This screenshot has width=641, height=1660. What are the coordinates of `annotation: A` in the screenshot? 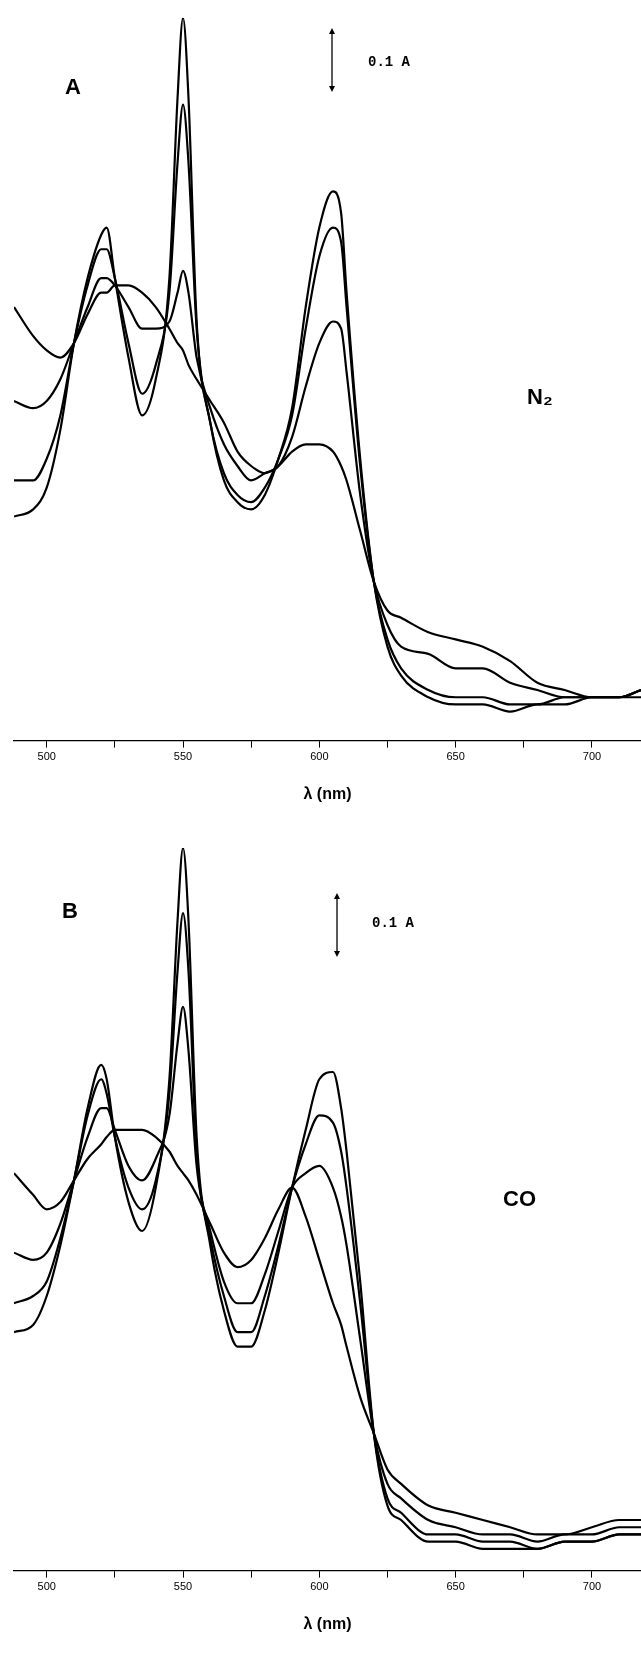 It's located at (73, 87).